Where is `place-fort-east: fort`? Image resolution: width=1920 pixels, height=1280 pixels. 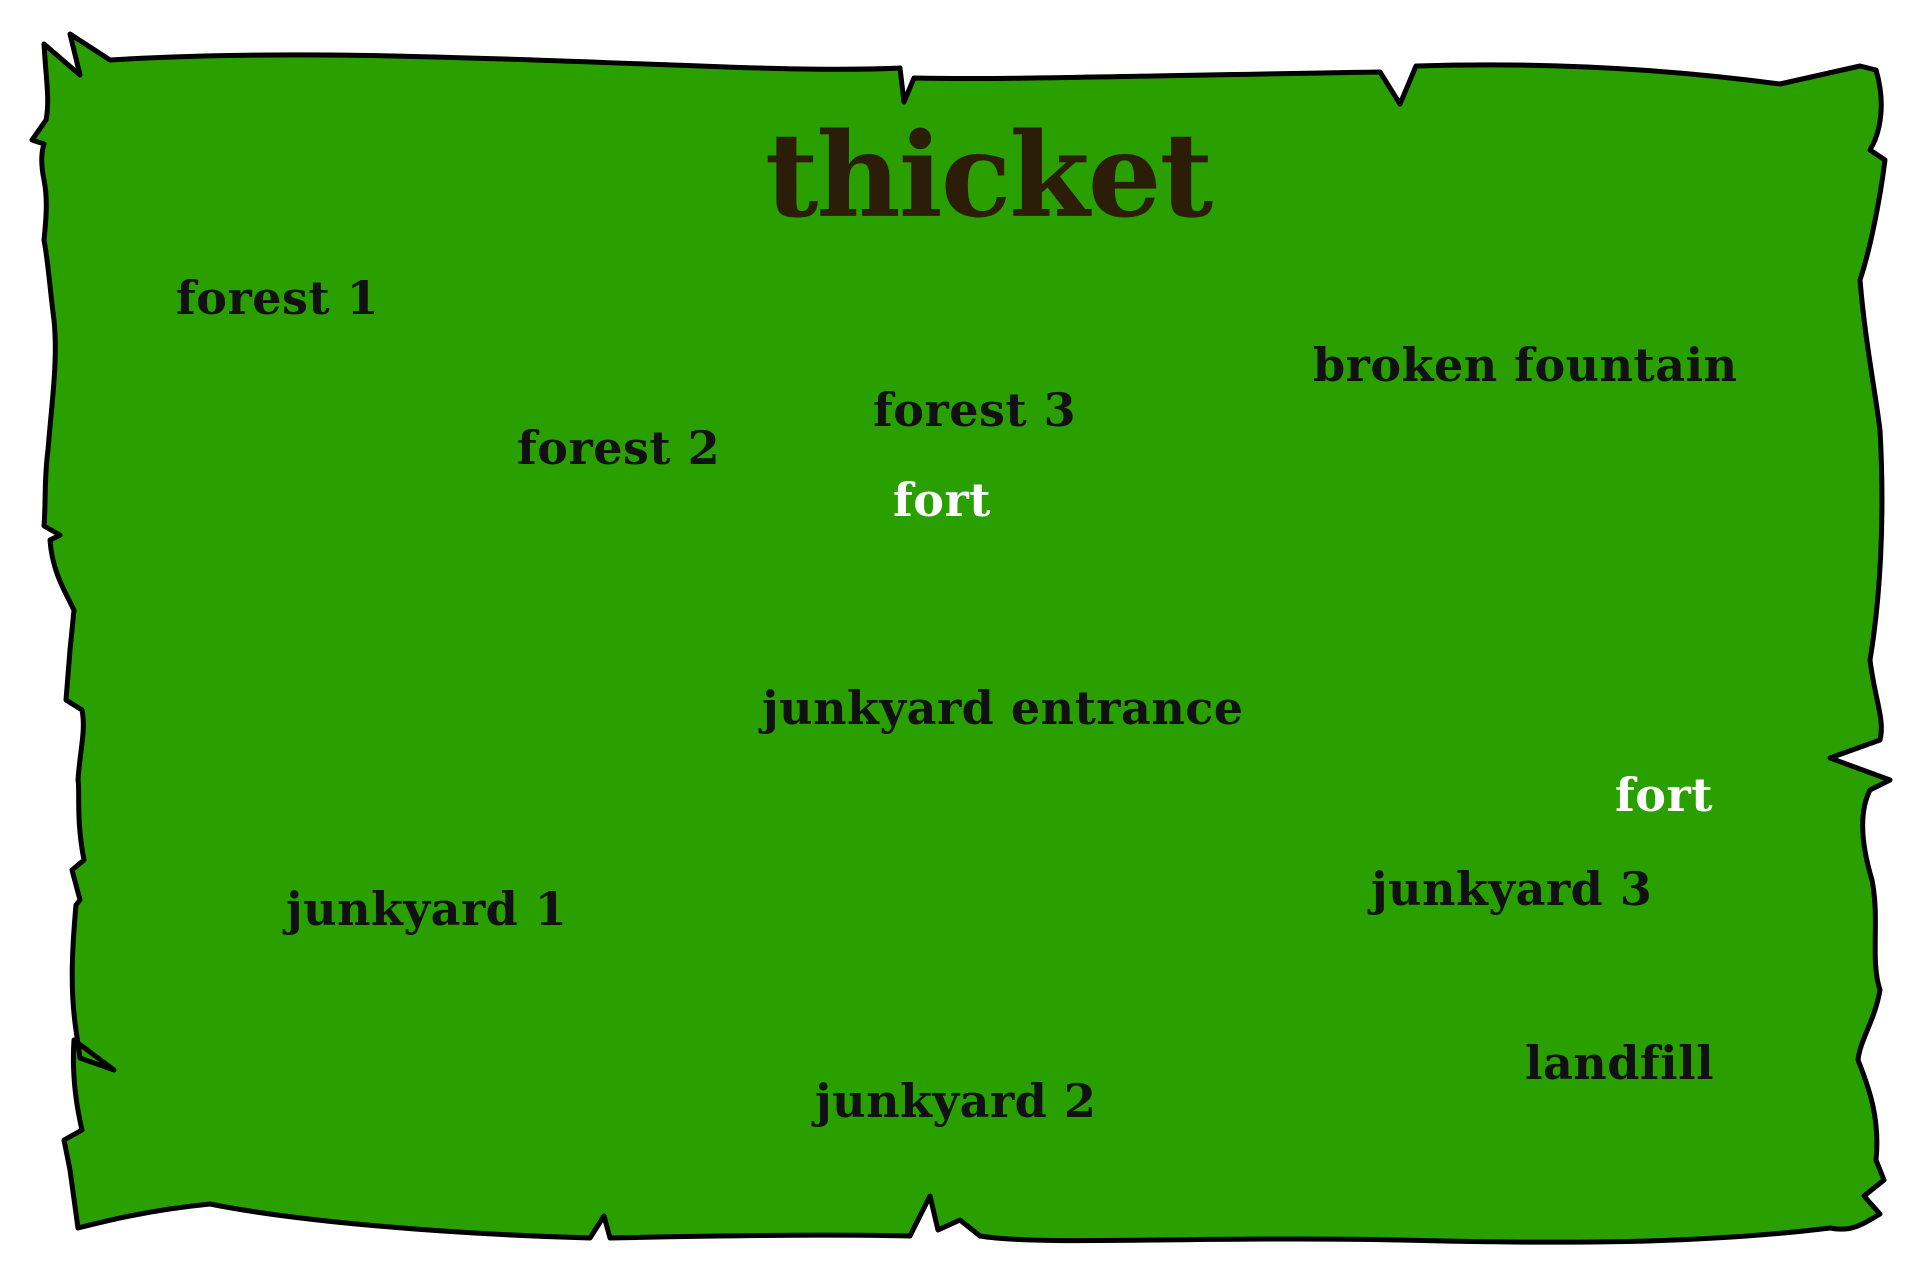
place-fort-east: fort is located at coordinates (1664, 795).